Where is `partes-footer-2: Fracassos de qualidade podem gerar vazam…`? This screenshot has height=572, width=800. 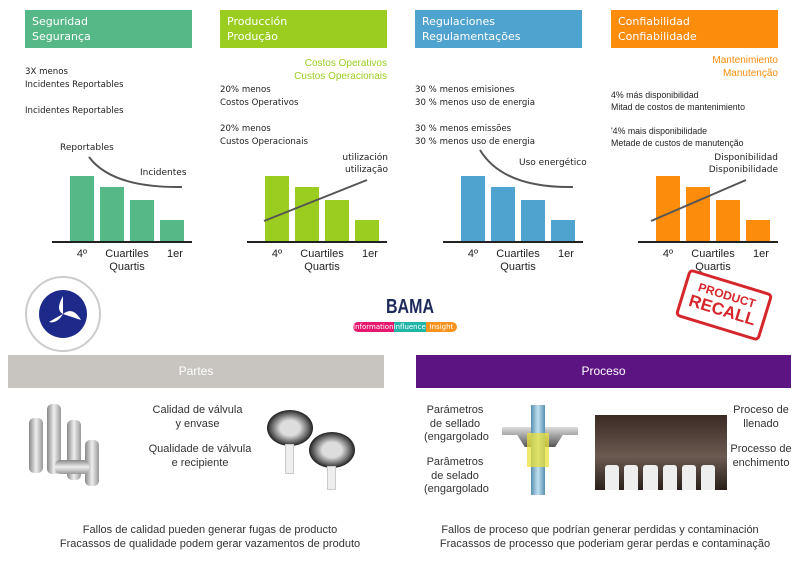
partes-footer-2: Fracassos de qualidade podem gerar vazam… is located at coordinates (210, 544).